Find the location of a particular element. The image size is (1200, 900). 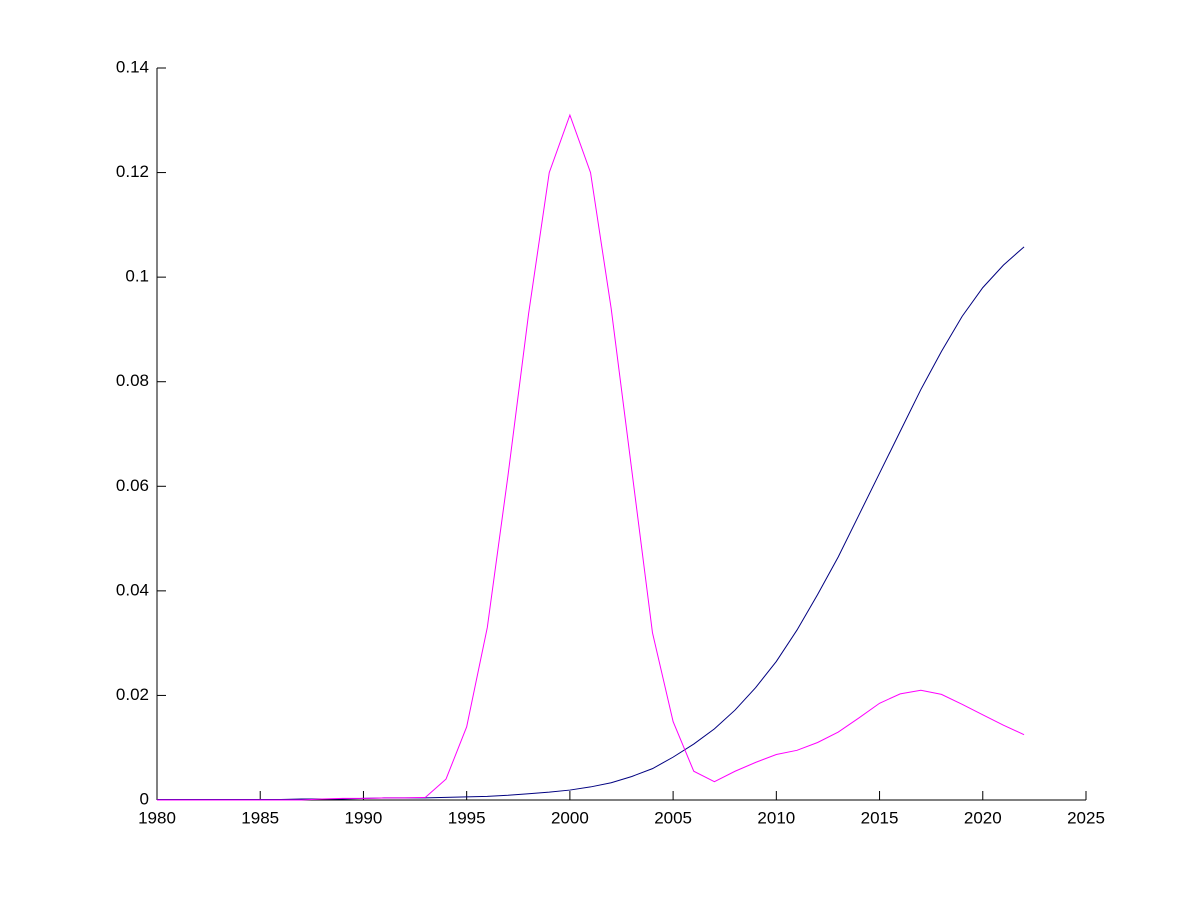

y-tick-label: 0.02 is located at coordinates (132, 694).